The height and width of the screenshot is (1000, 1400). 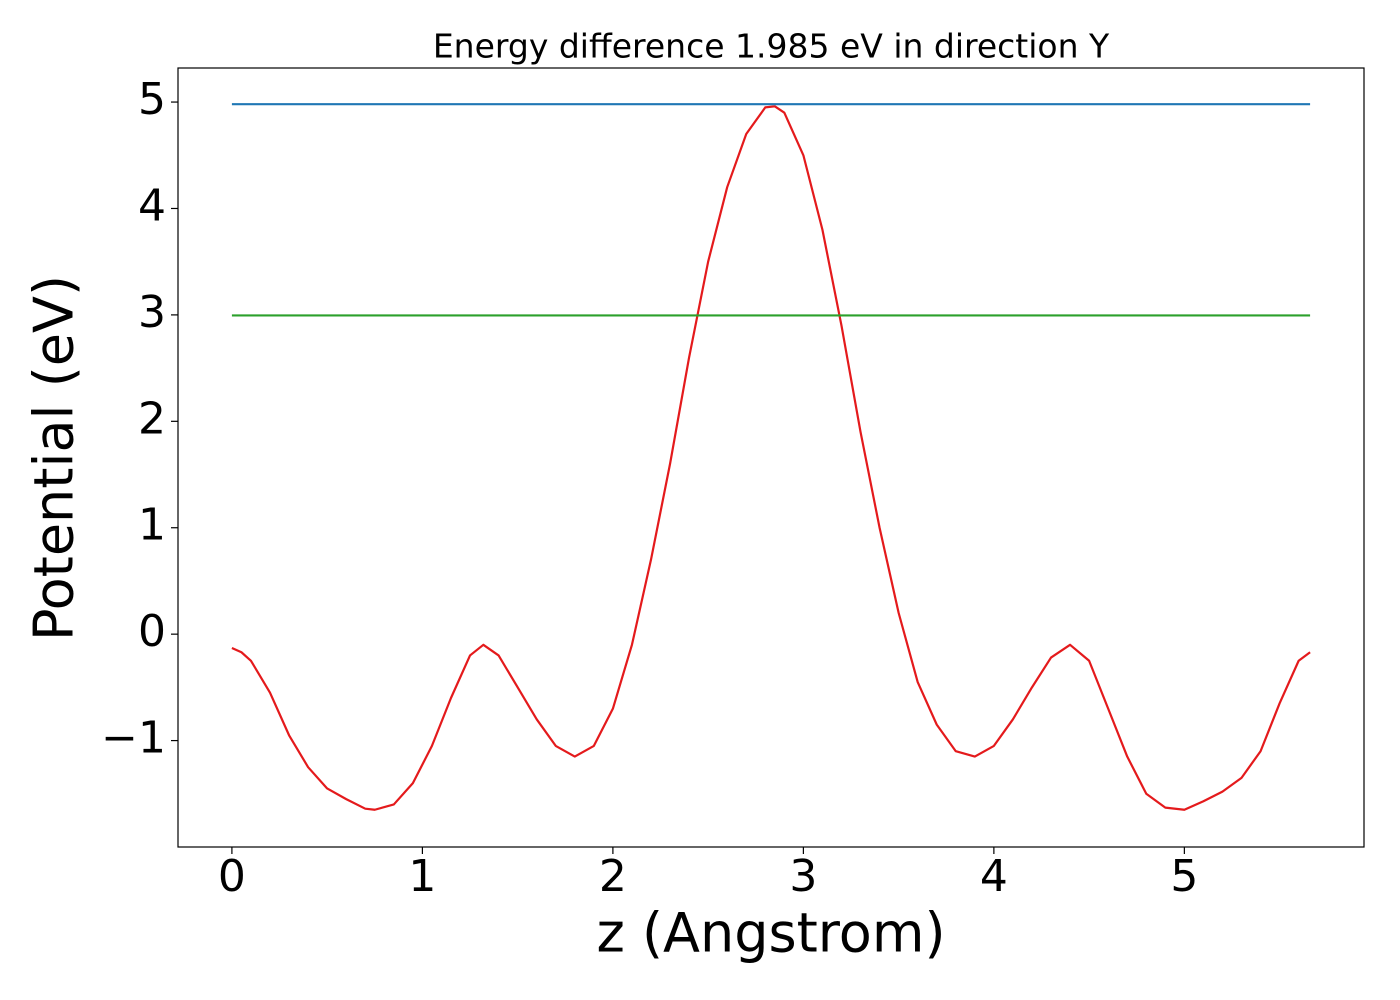 What do you see at coordinates (54, 458) in the screenshot?
I see `y-axis-label: Potential (eV)` at bounding box center [54, 458].